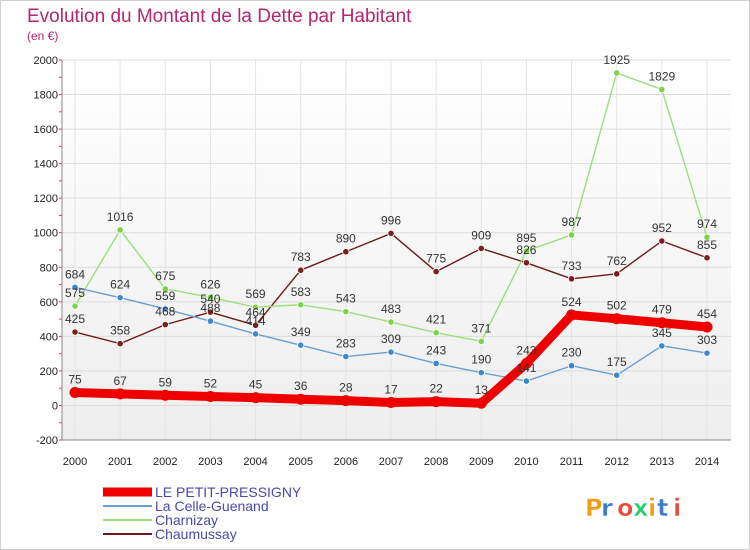 This screenshot has width=750, height=550. What do you see at coordinates (662, 333) in the screenshot?
I see `data-label: 345` at bounding box center [662, 333].